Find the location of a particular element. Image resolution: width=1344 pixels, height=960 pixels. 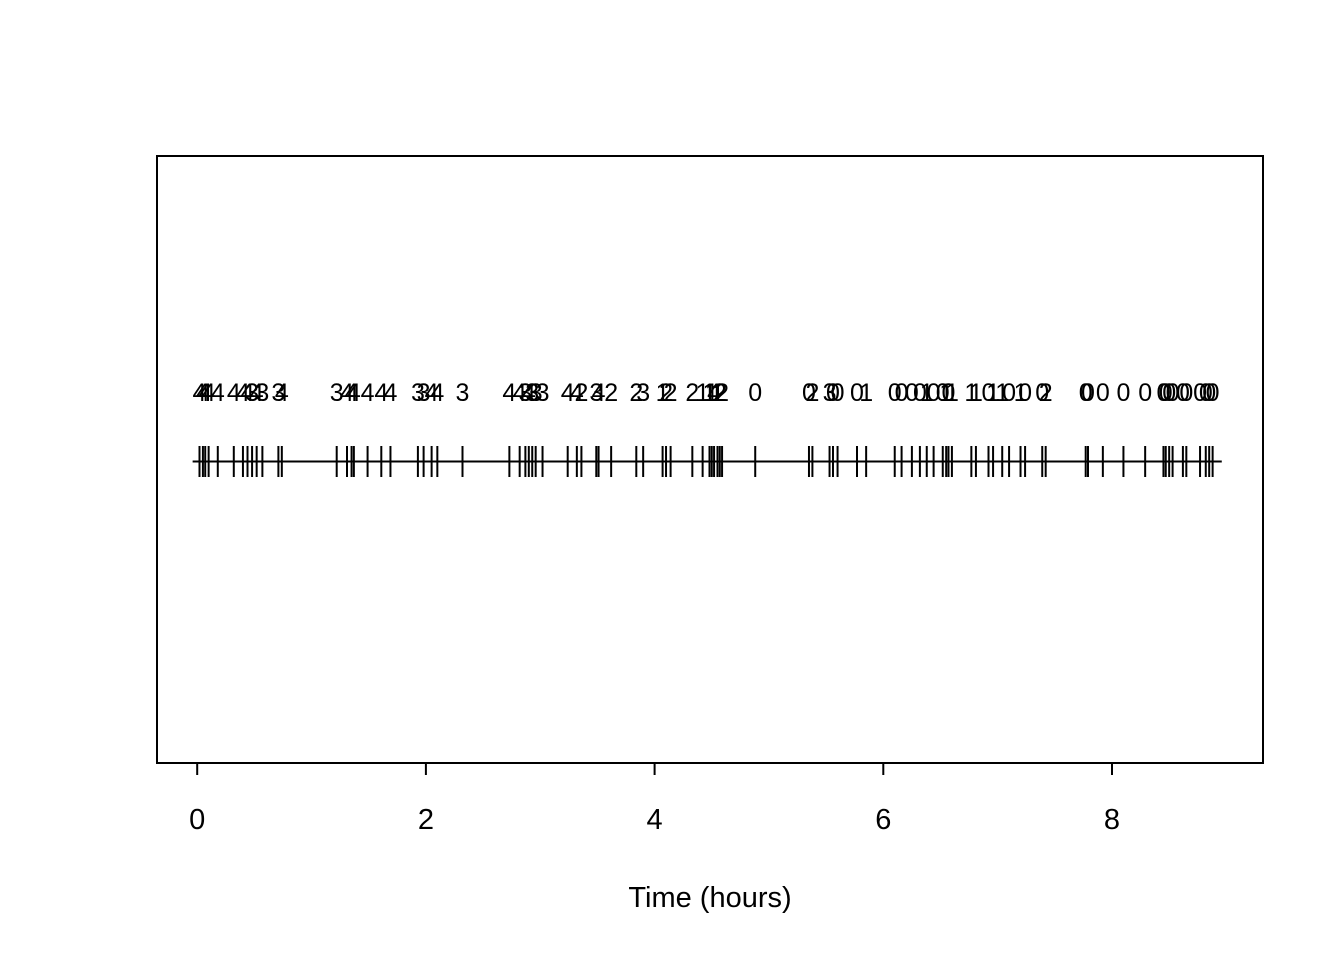

event-tick-layer is located at coordinates (706, 461).